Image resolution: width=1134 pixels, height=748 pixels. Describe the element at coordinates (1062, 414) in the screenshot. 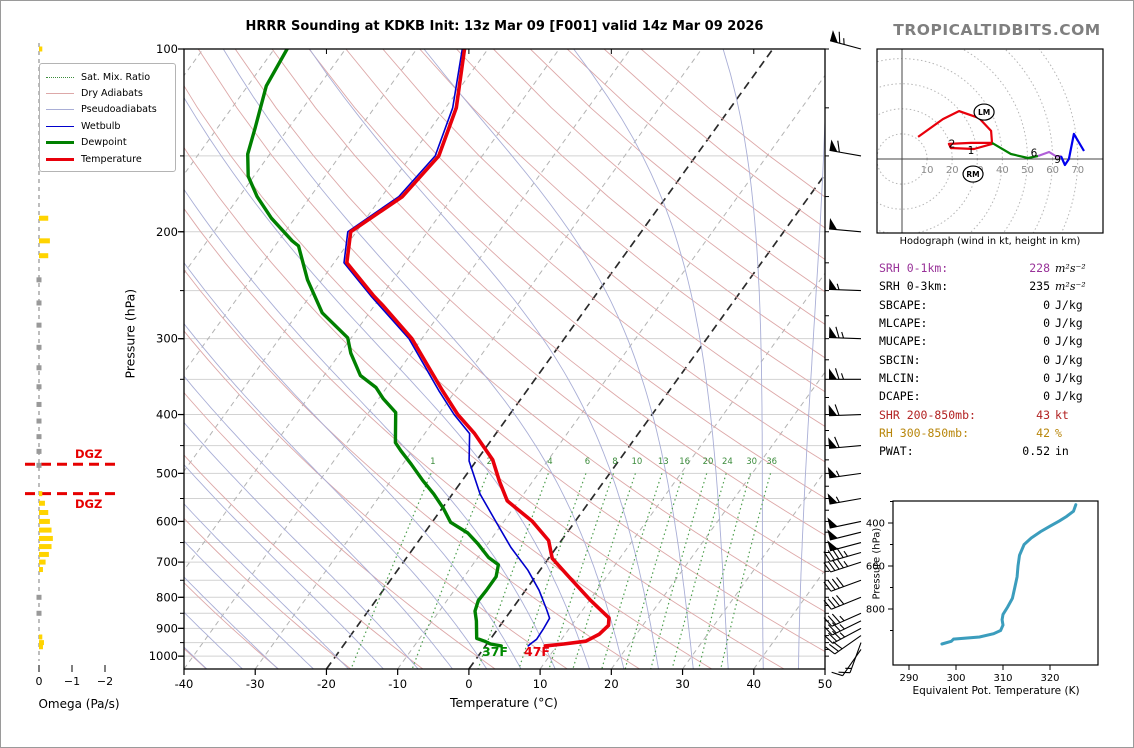

I see `stat-unit: kt` at that location.